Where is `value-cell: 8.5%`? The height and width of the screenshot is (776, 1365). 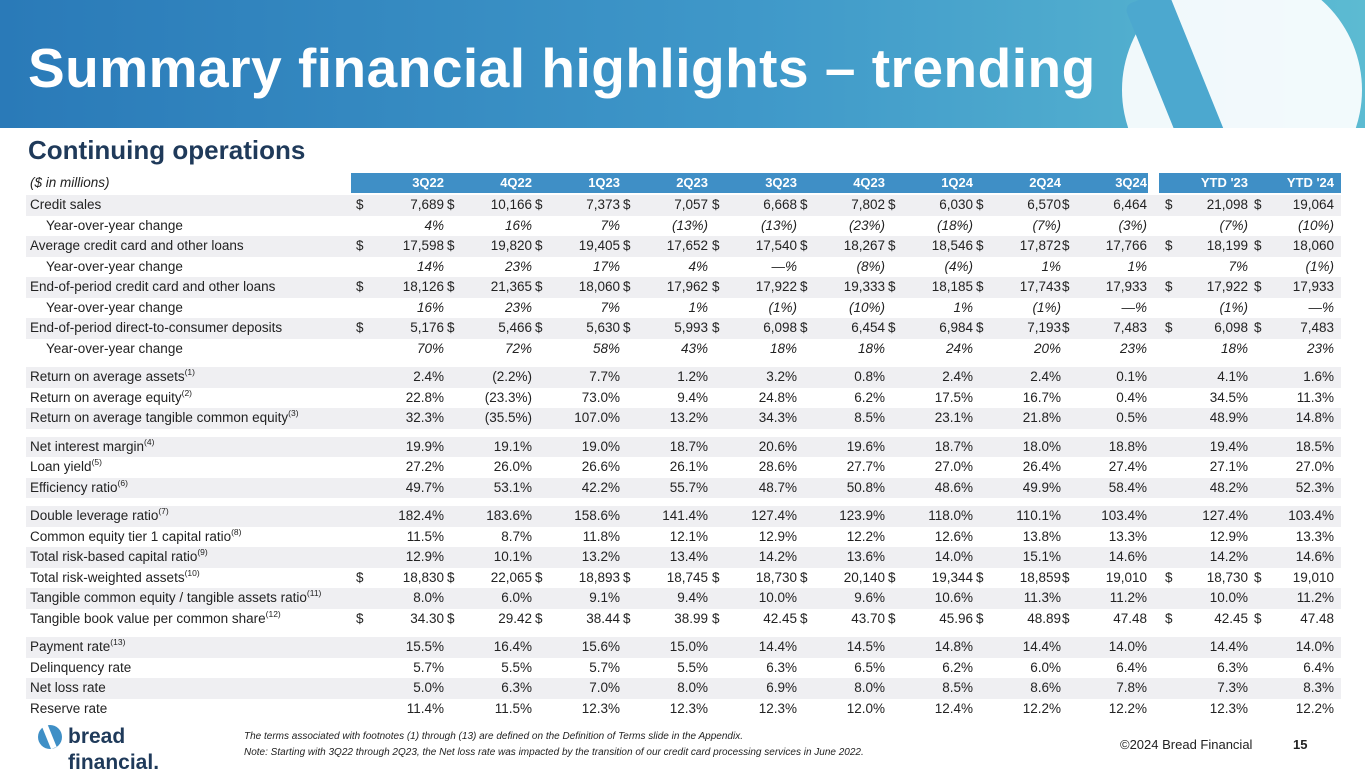
value-cell: 8.5% is located at coordinates (957, 687).